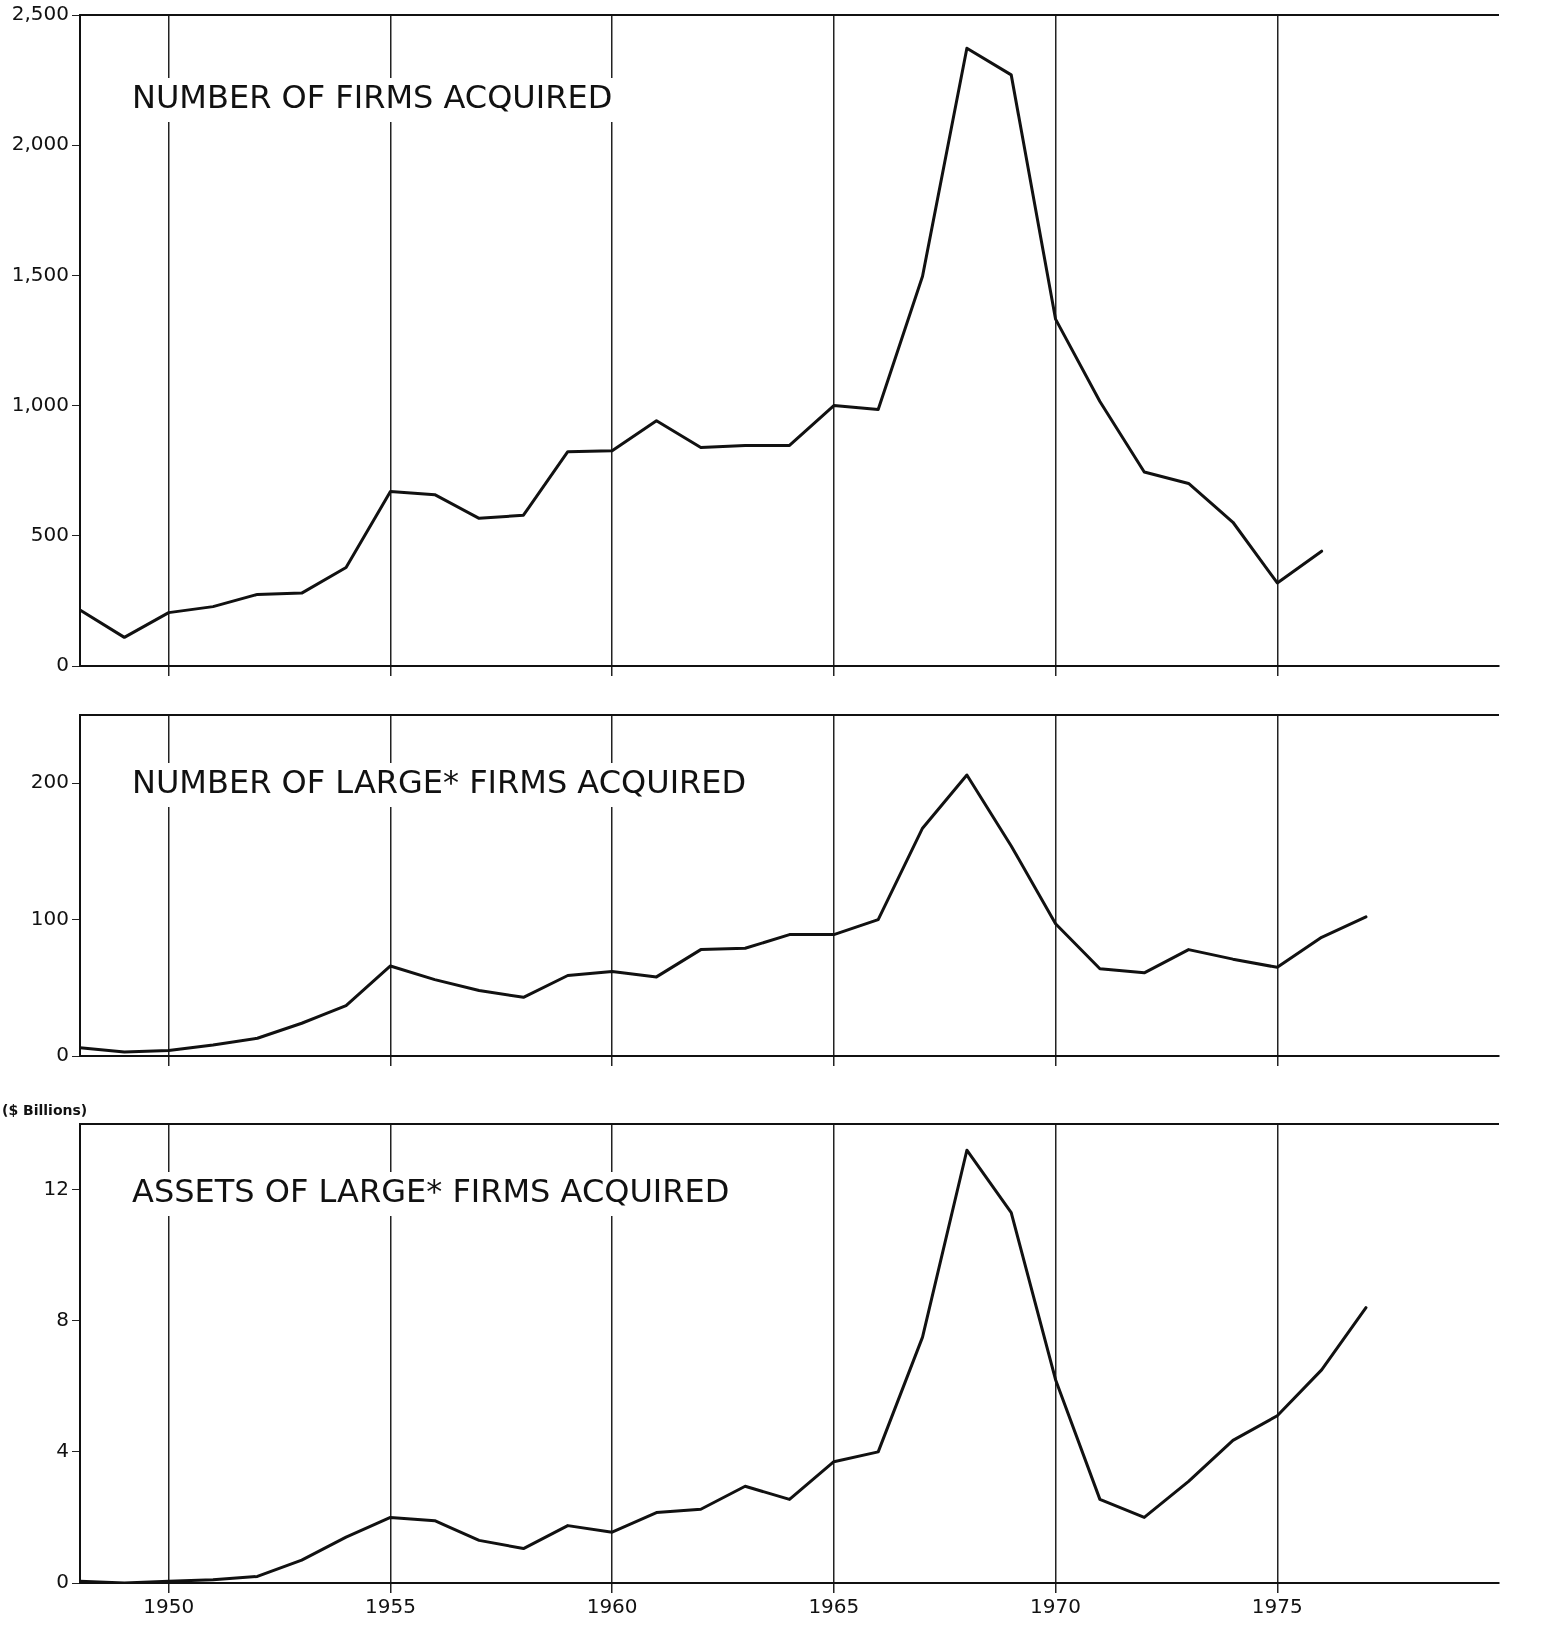 The image size is (1559, 1627). Describe the element at coordinates (40, 273) in the screenshot. I see `y-tick-label: 1,500` at that location.